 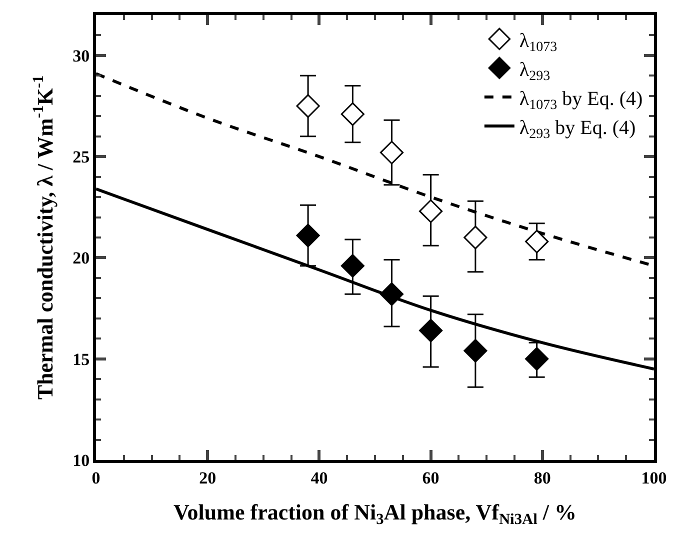 I want to click on legend-label: λ$_{1073}$ by Eq. (4), so click(x=581, y=100).